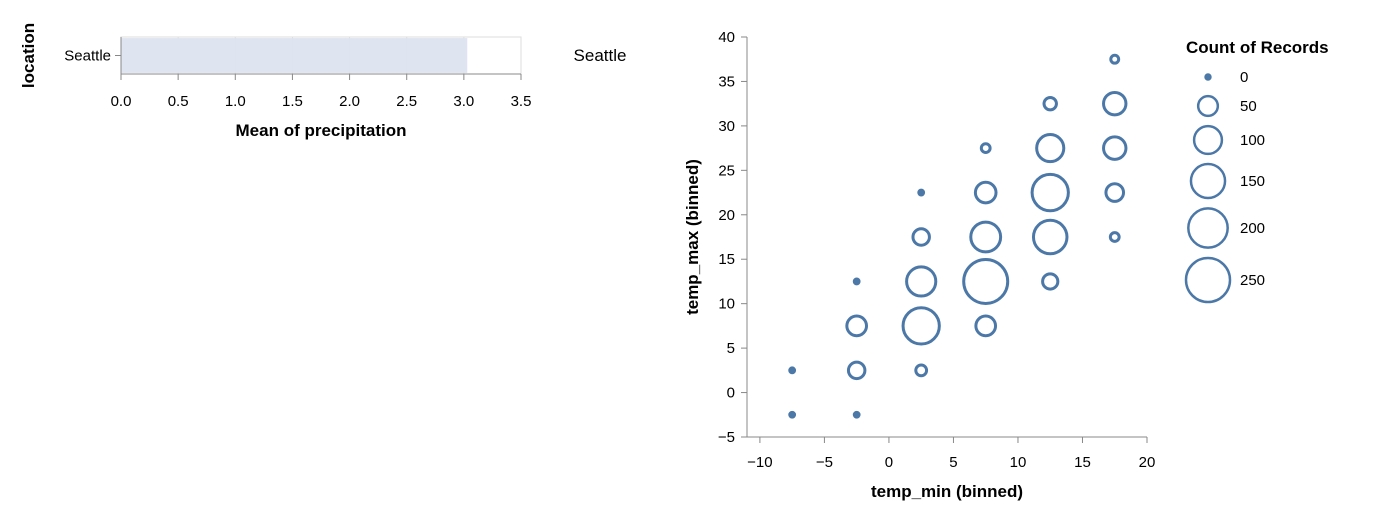  Describe the element at coordinates (824, 462) in the screenshot. I see `scatter-x-tick-label: −5` at that location.